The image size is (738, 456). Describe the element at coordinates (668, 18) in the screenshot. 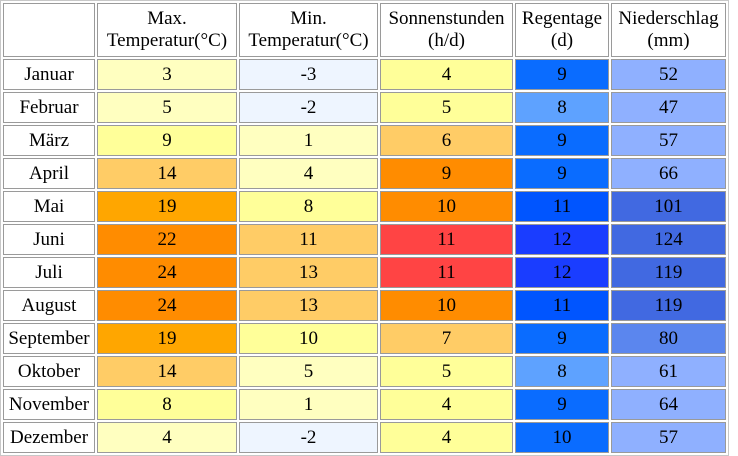

I see `header-precipitation-line1: Niederschlag` at that location.